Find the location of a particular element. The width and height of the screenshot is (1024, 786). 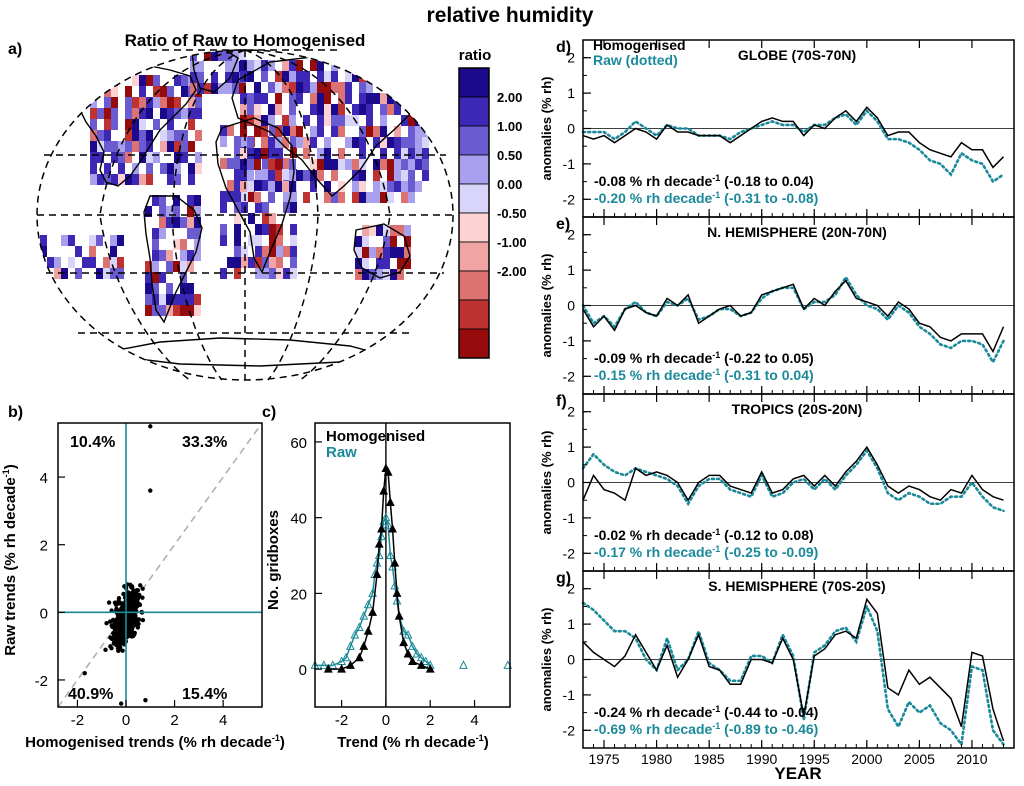

timeseries-xtick-label: 1995 is located at coordinates (814, 759).